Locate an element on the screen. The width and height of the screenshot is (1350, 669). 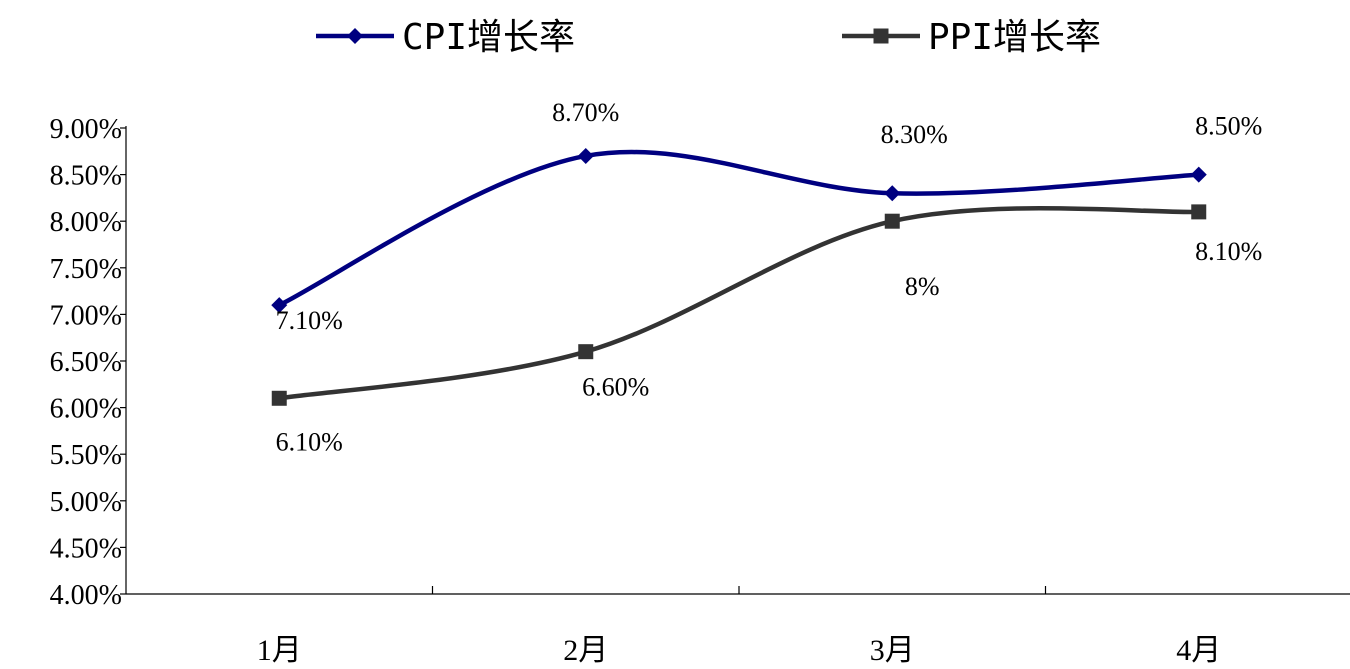
legend-label: CPI增长率 is located at coordinates (488, 37).